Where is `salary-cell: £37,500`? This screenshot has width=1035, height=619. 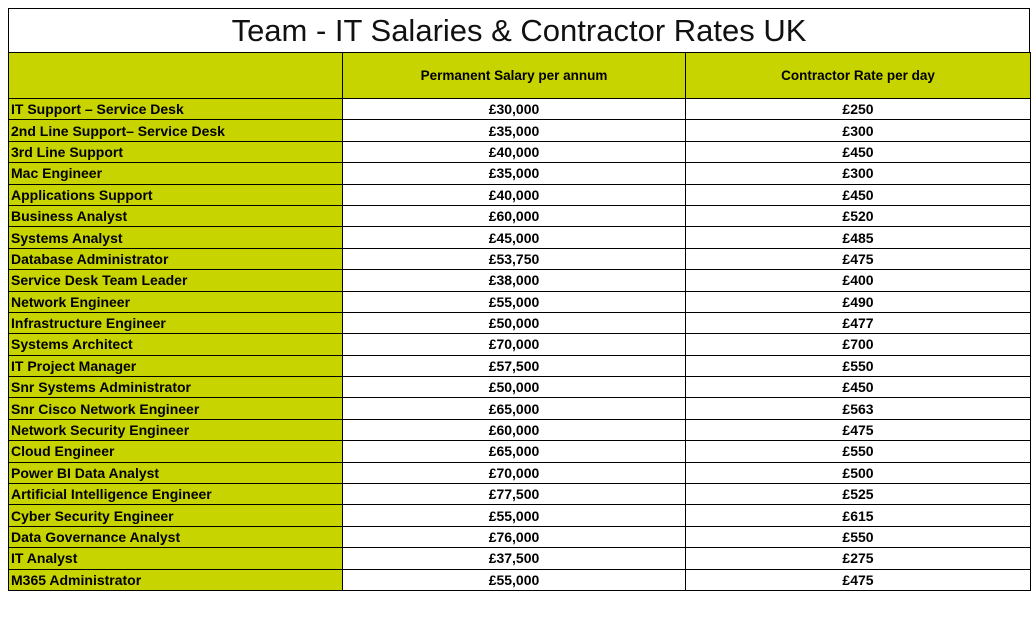
salary-cell: £37,500 is located at coordinates (514, 558).